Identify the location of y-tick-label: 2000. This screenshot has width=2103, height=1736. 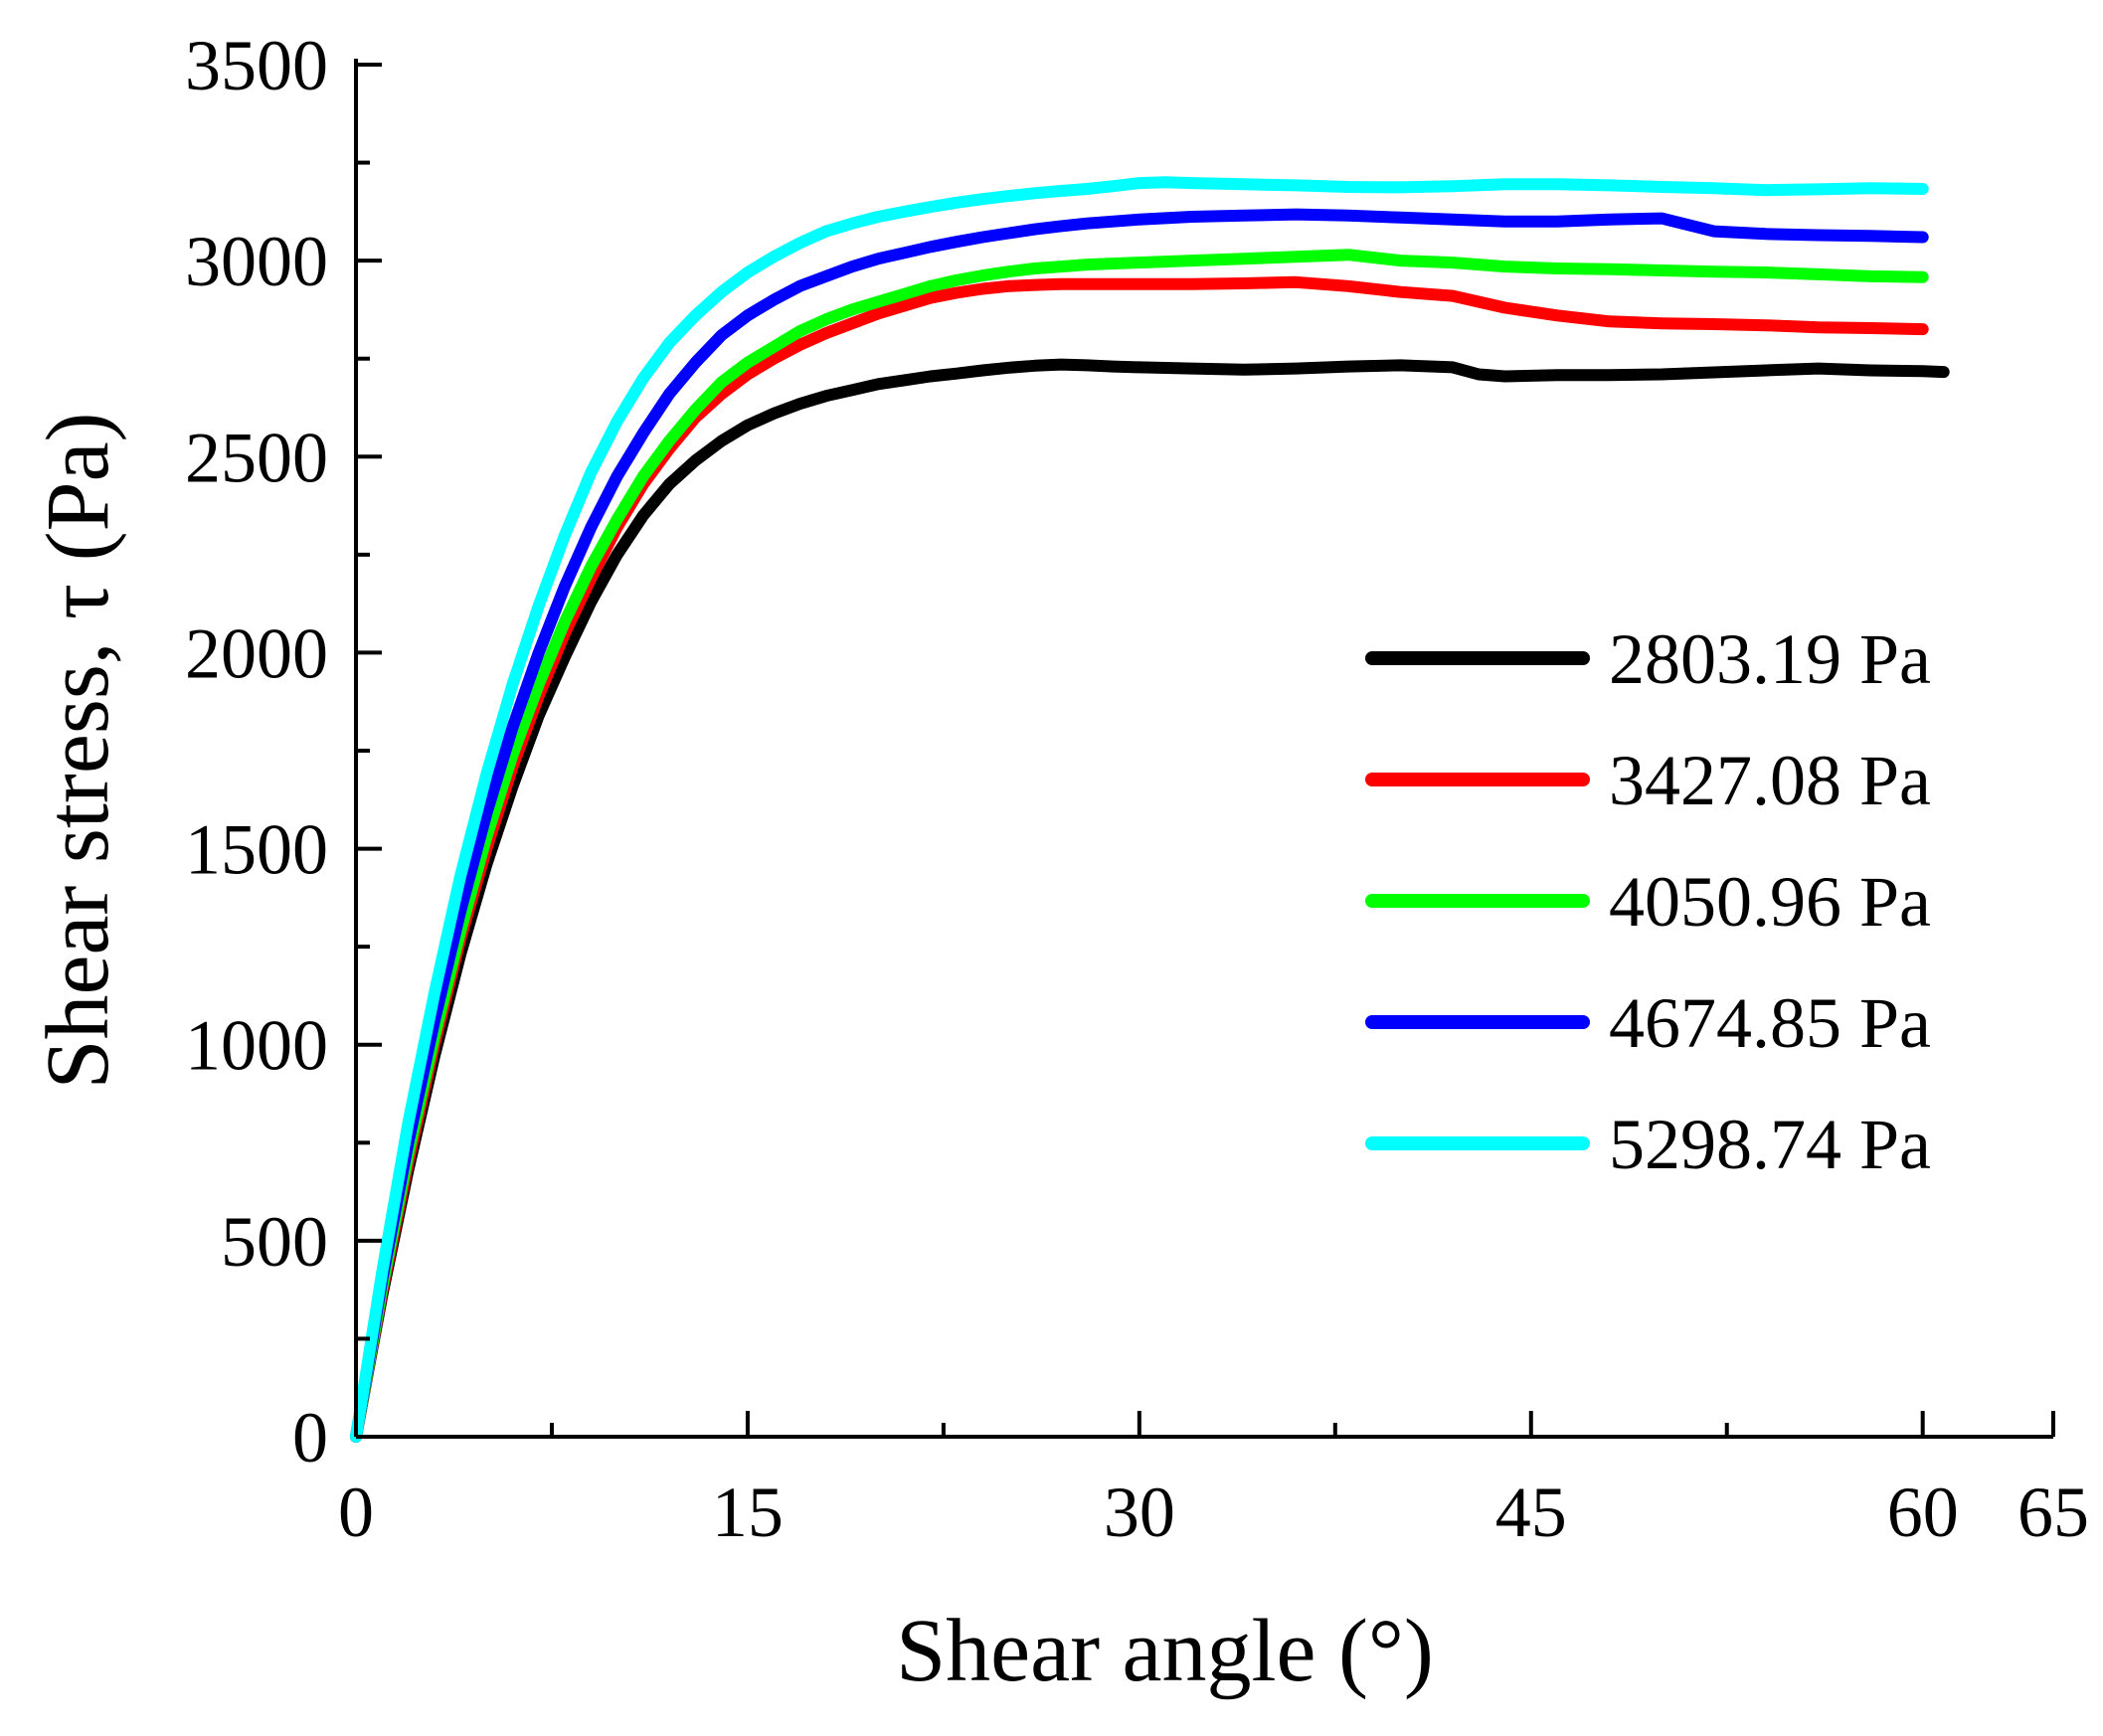
(256, 653).